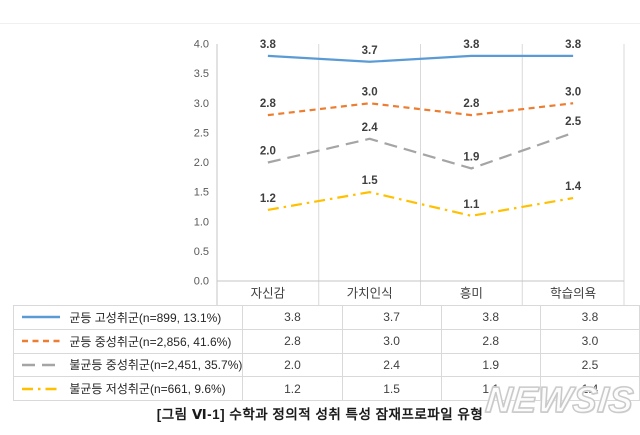 This screenshot has height=435, width=640. I want to click on table-cell: 1.9, so click(490, 365).